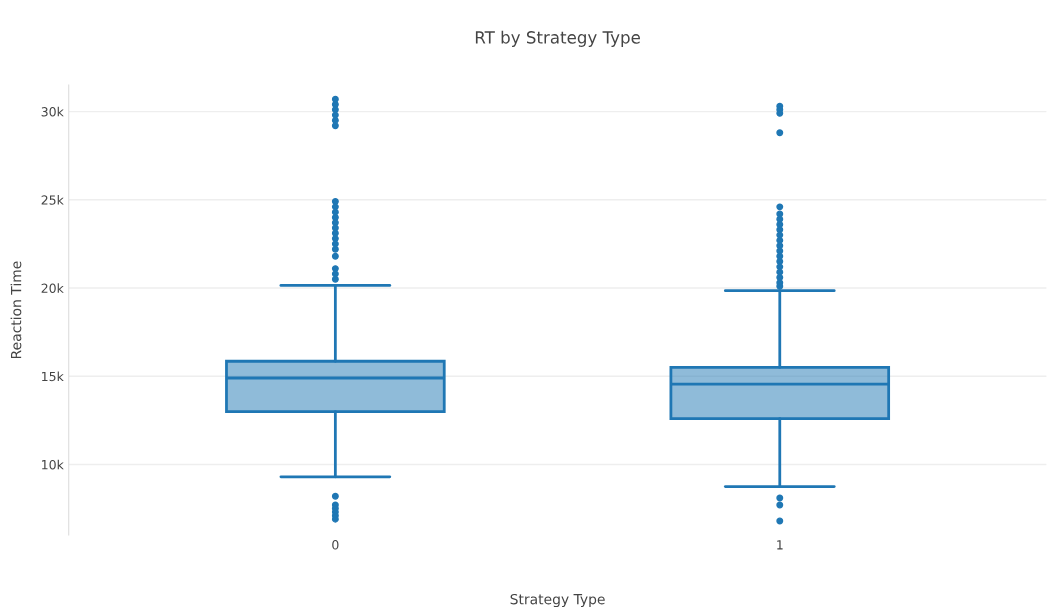 Image resolution: width=1057 pixels, height=608 pixels. I want to click on y-tick-label: 30k, so click(52, 111).